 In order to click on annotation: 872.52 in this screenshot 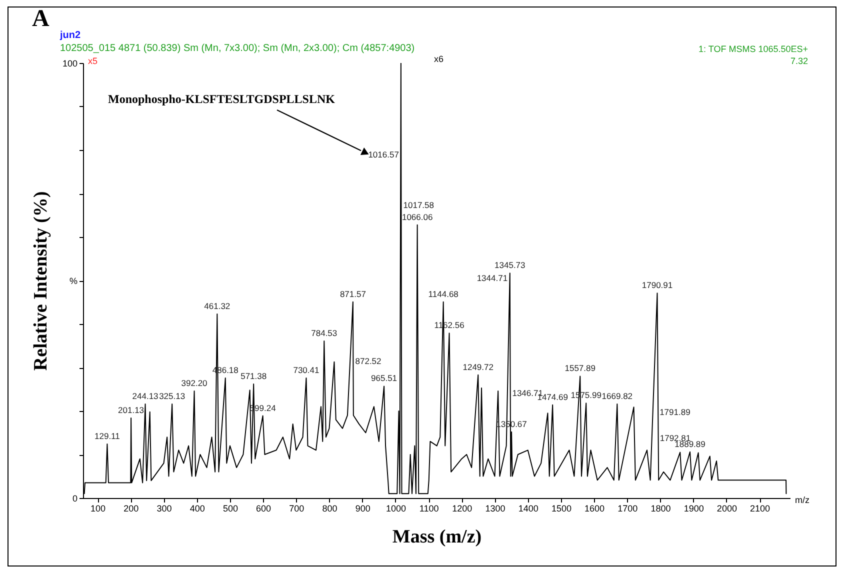, I will do `click(368, 361)`.